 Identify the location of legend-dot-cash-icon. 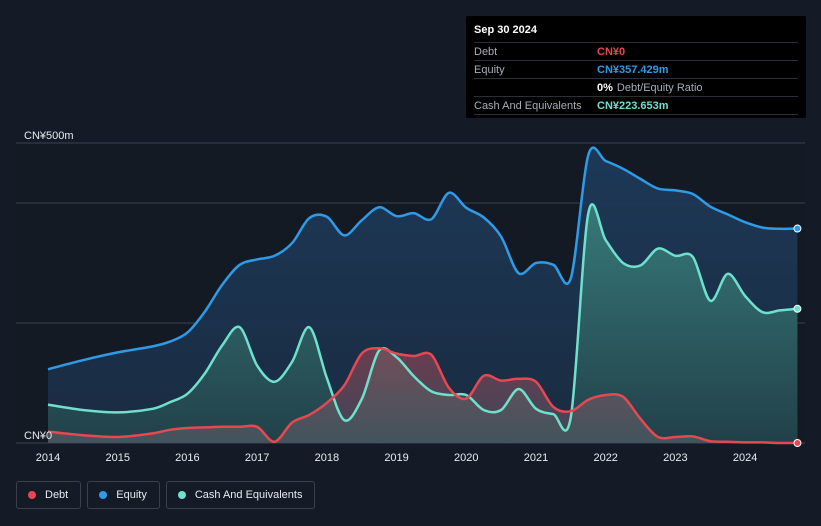
(181, 495).